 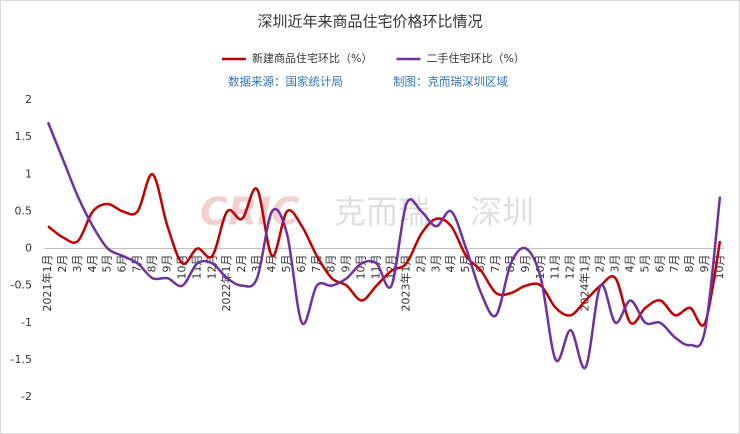 What do you see at coordinates (26, 322) in the screenshot?
I see `y-tick-label: -1` at bounding box center [26, 322].